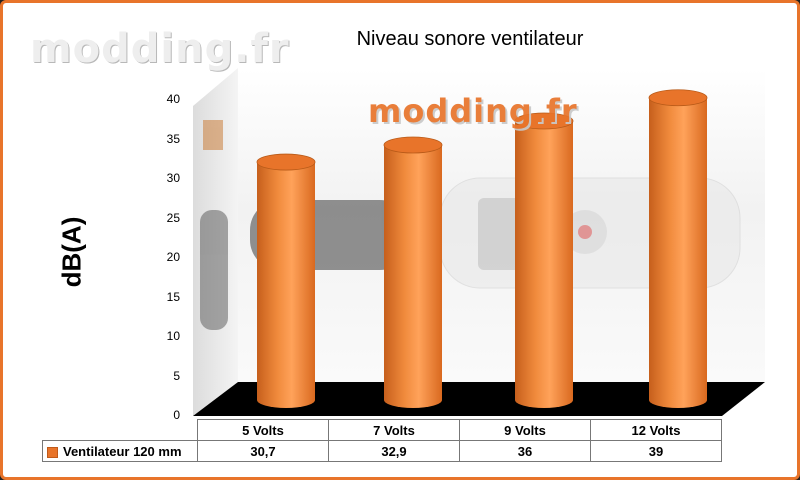 The height and width of the screenshot is (480, 800). Describe the element at coordinates (173, 178) in the screenshot. I see `y-tick-label: 30` at that location.